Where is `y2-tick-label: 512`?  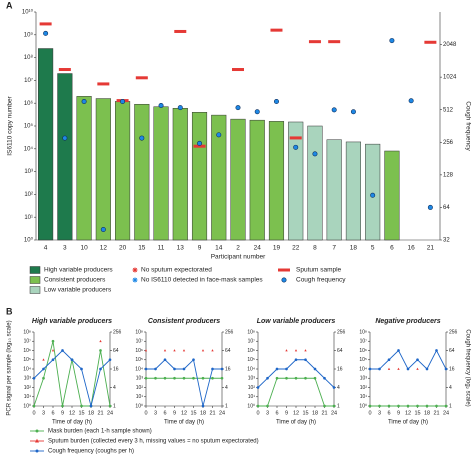 y2-tick-label: 512 is located at coordinates (448, 110).